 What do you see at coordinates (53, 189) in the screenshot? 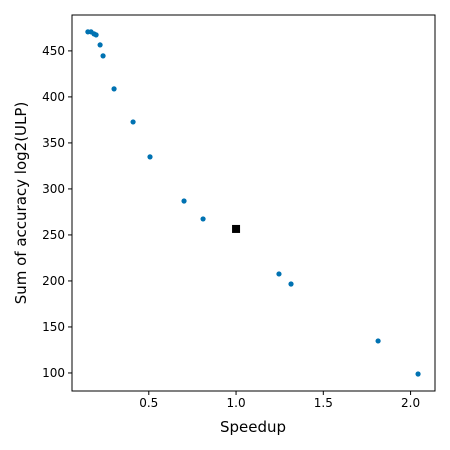
I see `y-tick-label: 300` at bounding box center [53, 189].